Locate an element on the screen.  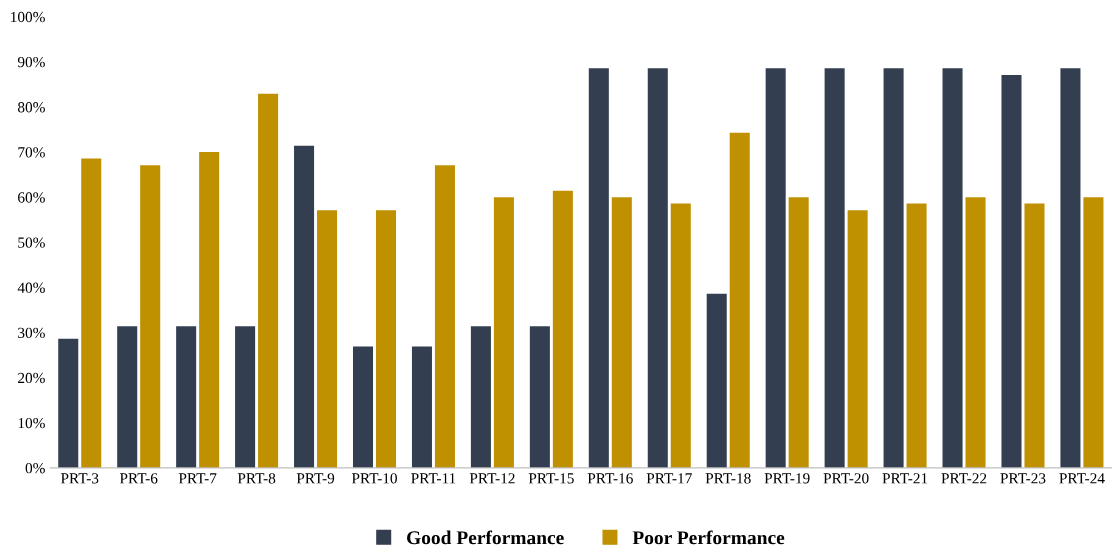
y-tick-label: 80% is located at coordinates (31, 107).